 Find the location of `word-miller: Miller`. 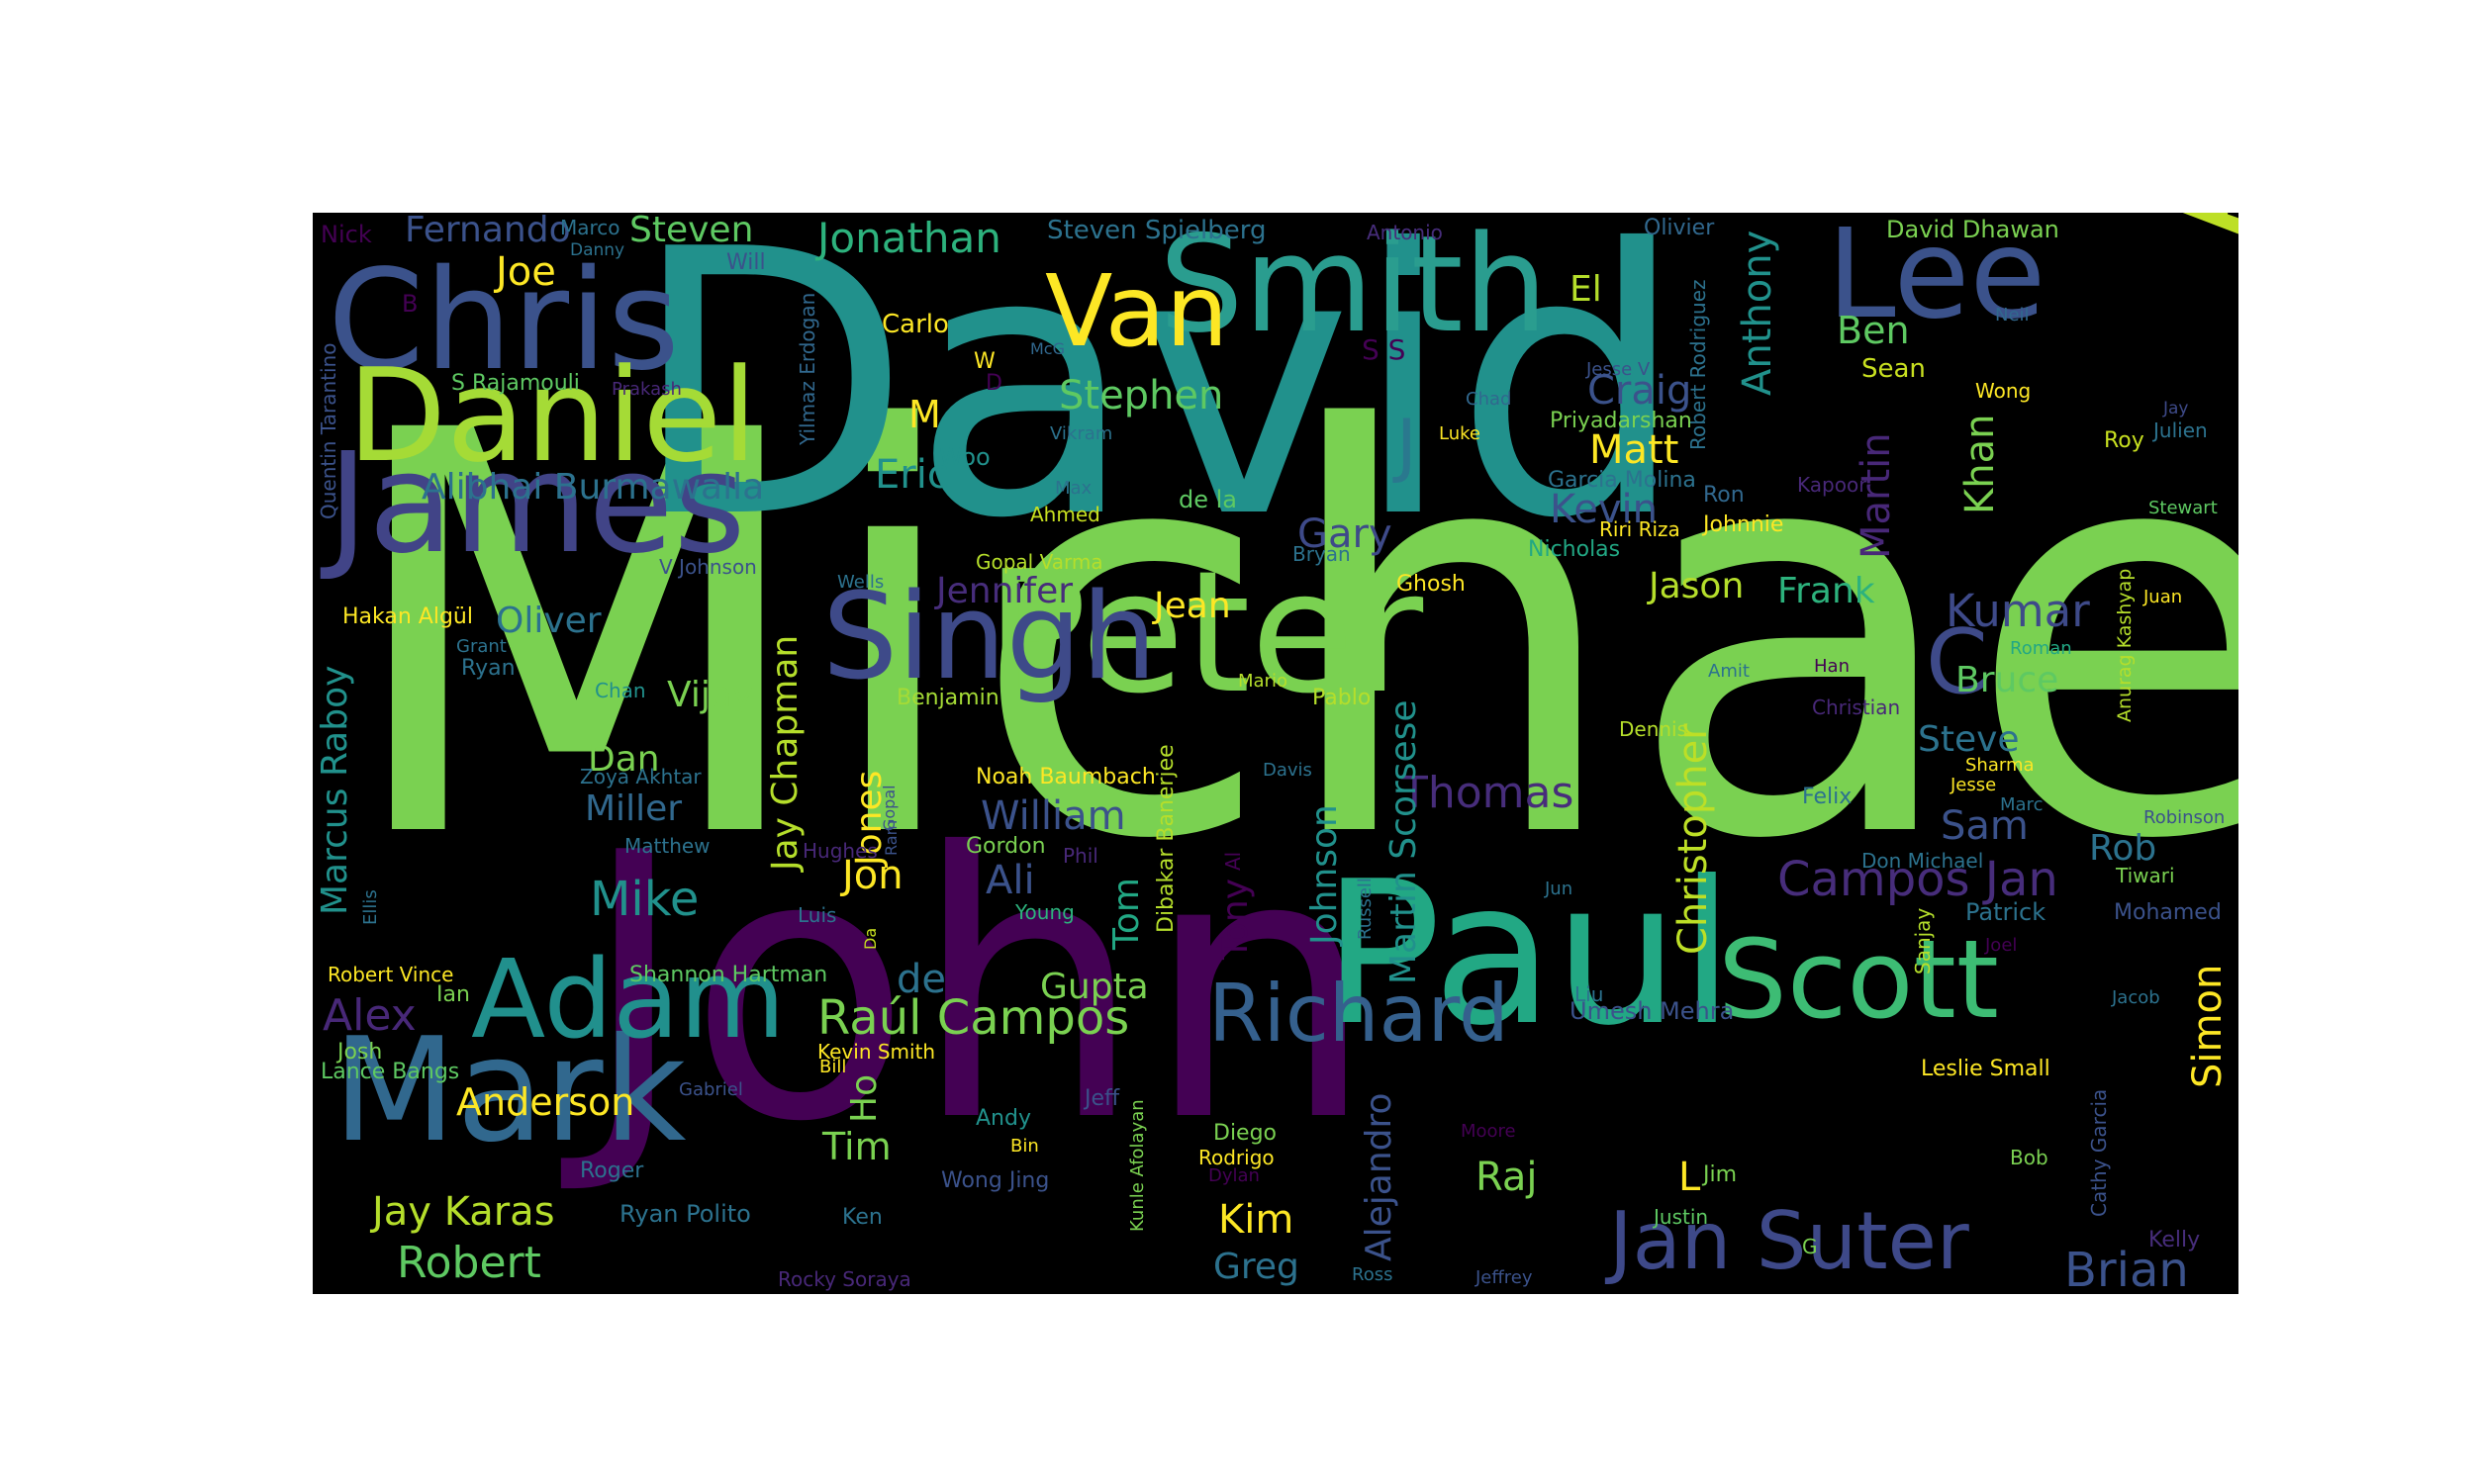

word-miller: Miller is located at coordinates (634, 808).